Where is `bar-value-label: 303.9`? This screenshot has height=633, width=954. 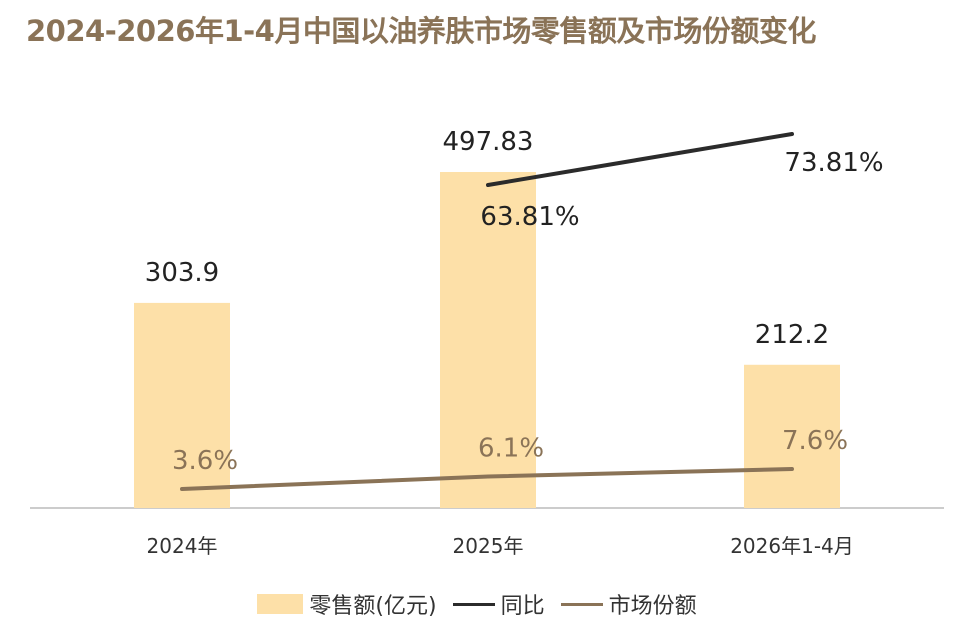 bar-value-label: 303.9 is located at coordinates (182, 273).